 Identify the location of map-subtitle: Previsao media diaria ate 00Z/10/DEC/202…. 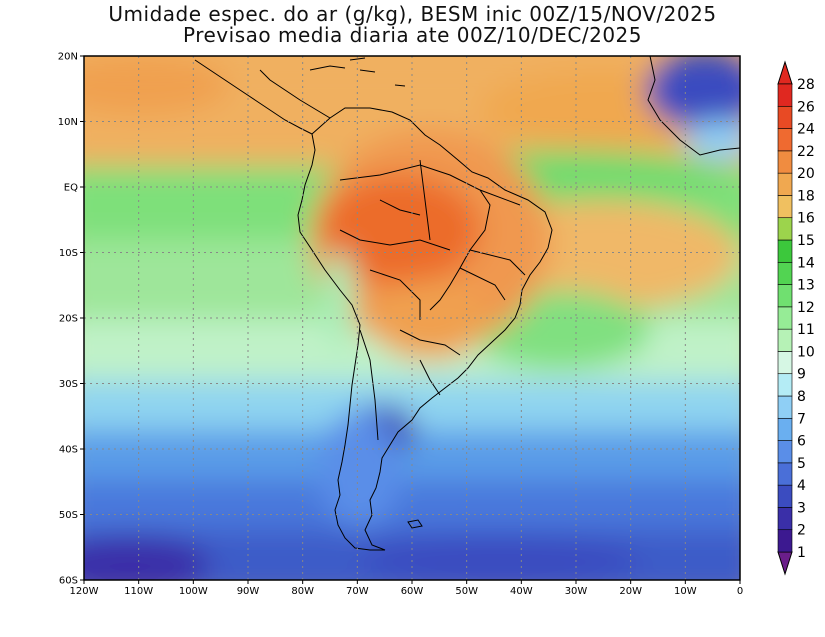
(412, 35).